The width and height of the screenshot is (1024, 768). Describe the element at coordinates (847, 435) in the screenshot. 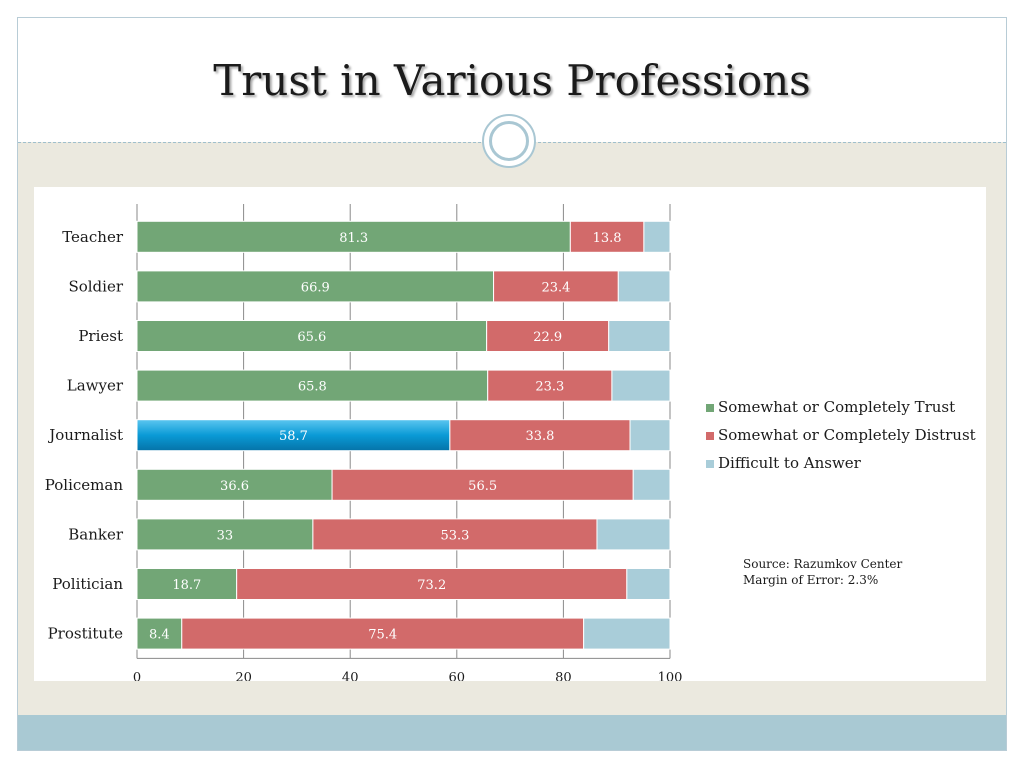

I see `legend-label: Somewhat or Completely Distrust` at that location.